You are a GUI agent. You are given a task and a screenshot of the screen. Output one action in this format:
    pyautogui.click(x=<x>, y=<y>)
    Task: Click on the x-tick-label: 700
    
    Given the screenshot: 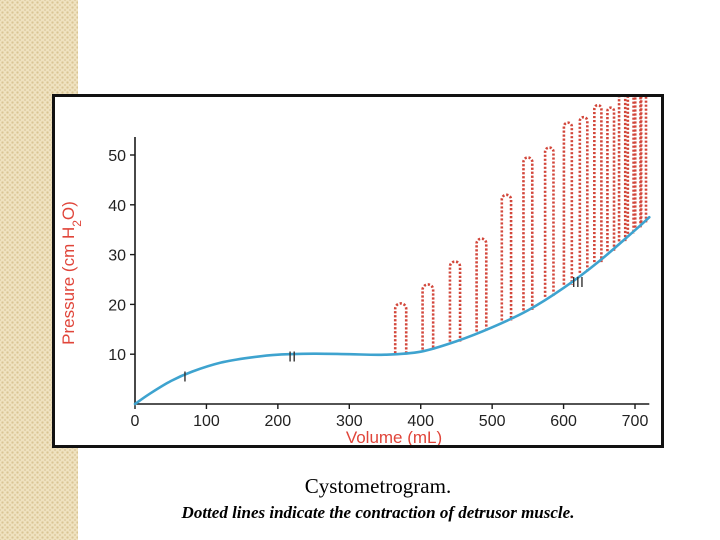 What is the action you would take?
    pyautogui.click(x=635, y=421)
    